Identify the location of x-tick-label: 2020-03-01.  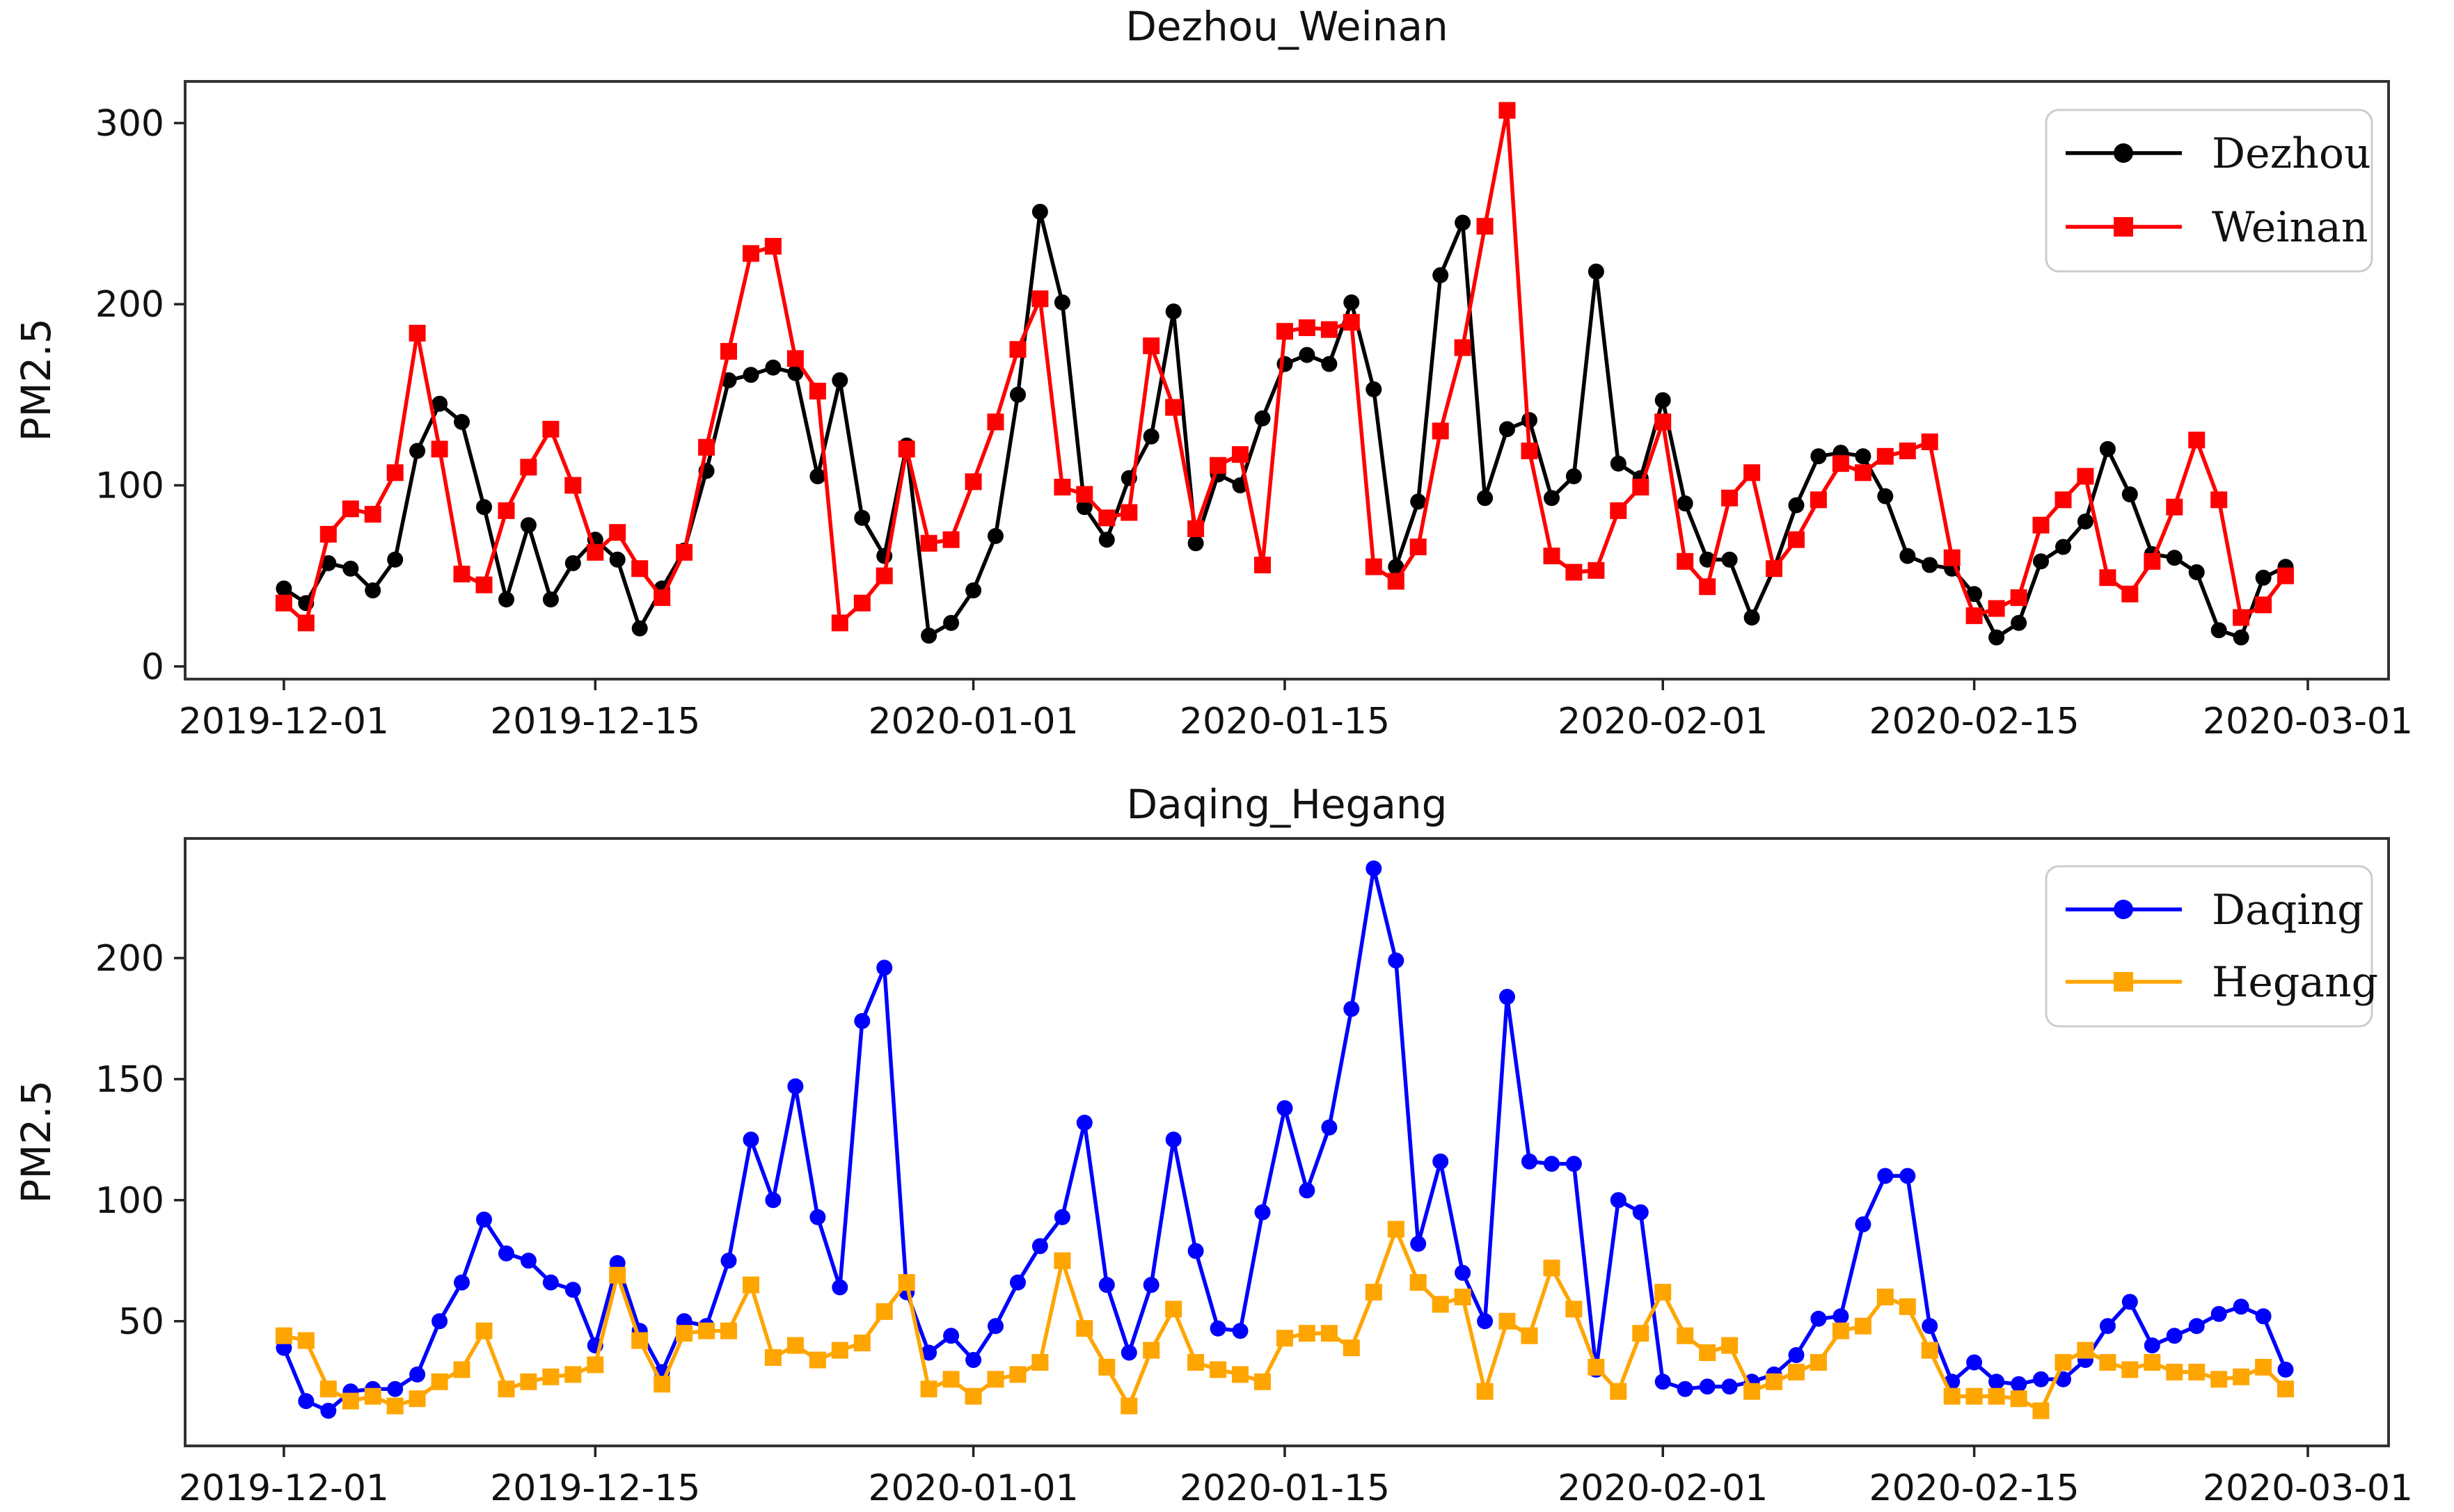
(2308, 721).